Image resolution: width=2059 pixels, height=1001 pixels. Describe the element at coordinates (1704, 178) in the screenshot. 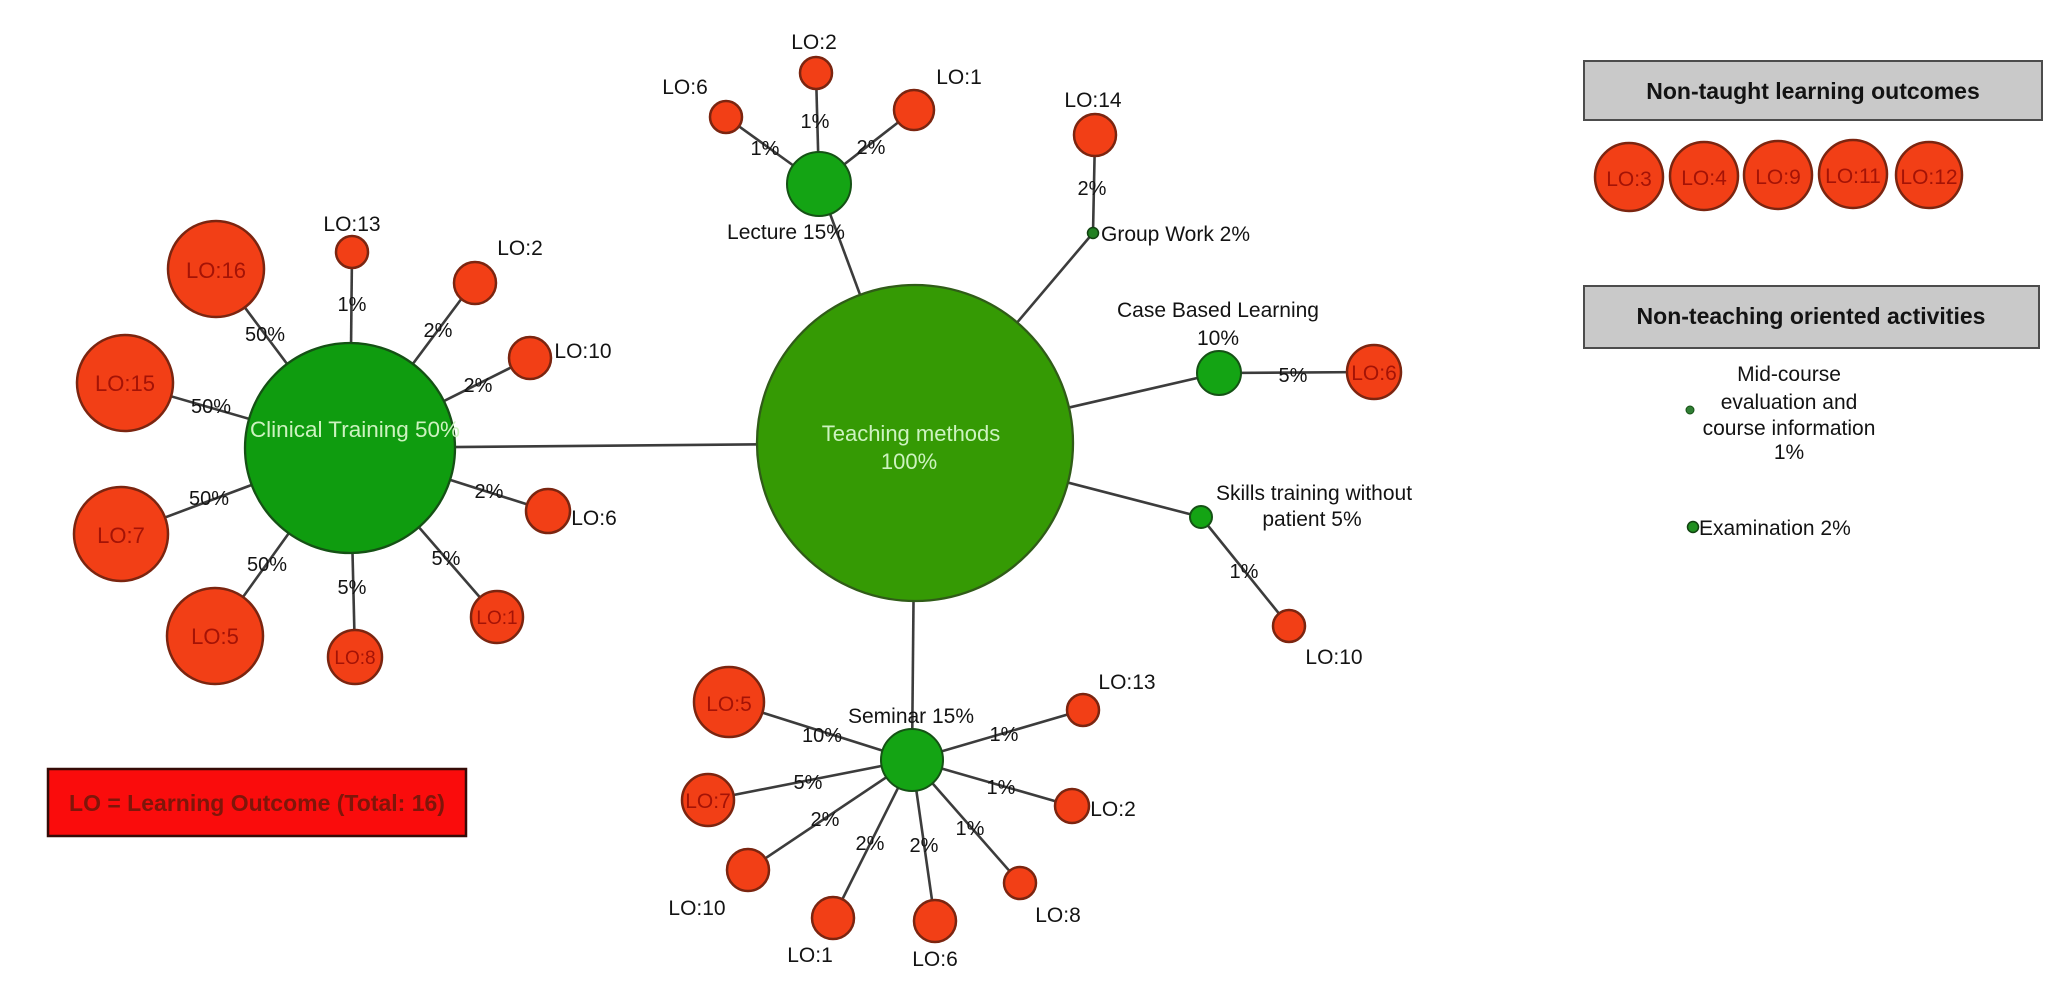

I see `svg-text: LO:4` at that location.